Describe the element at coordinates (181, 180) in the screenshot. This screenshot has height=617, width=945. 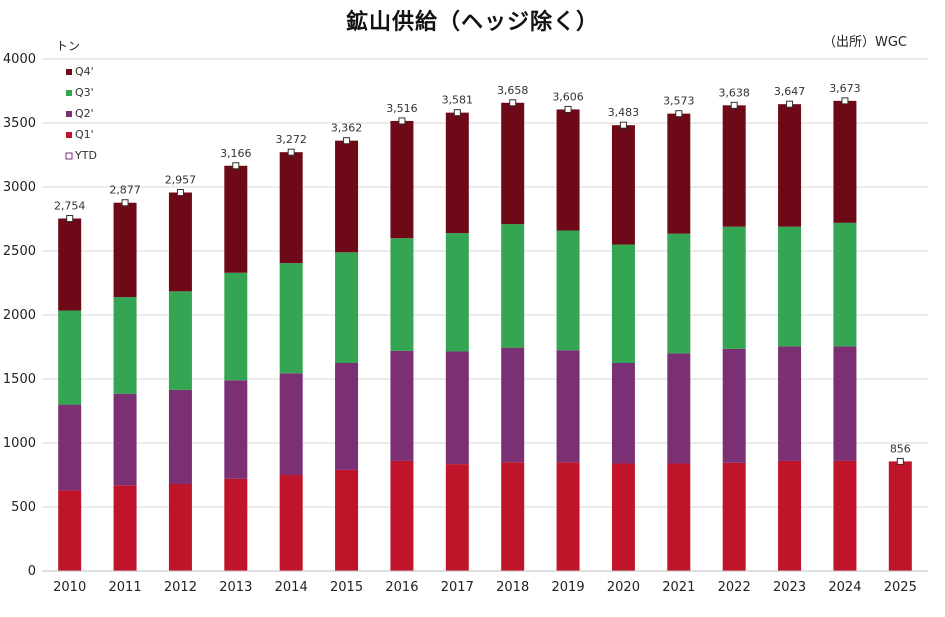
I see `ytd-data-label: 2,957` at that location.